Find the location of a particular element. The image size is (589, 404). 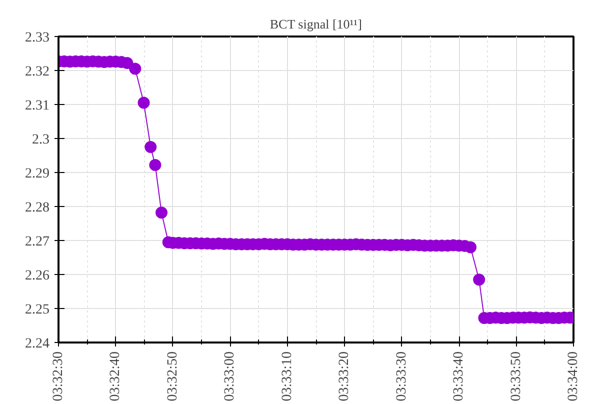

y-tick-label: 2.31 is located at coordinates (37, 106).